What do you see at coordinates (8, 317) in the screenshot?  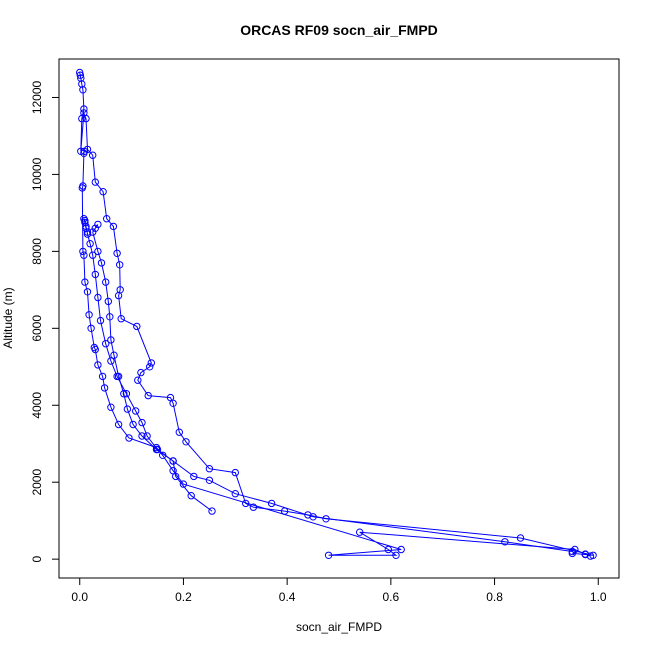 I see `y-axis-label: Altitude (m)` at bounding box center [8, 317].